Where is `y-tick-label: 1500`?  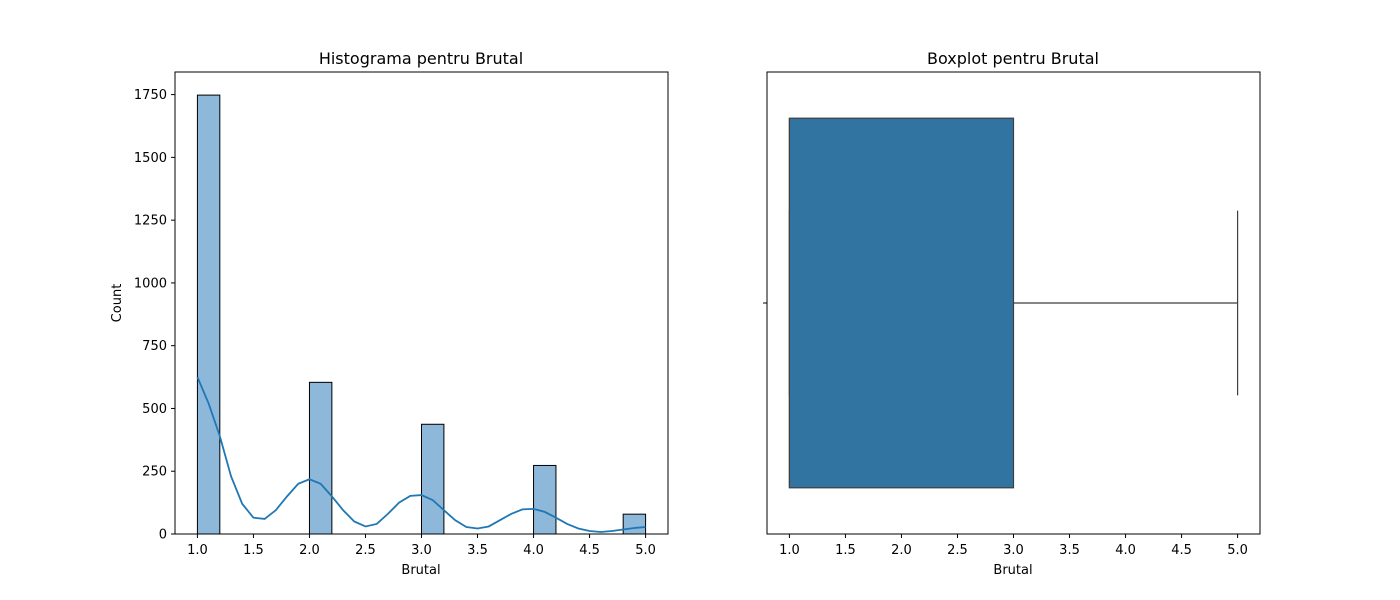
y-tick-label: 1500 is located at coordinates (150, 158).